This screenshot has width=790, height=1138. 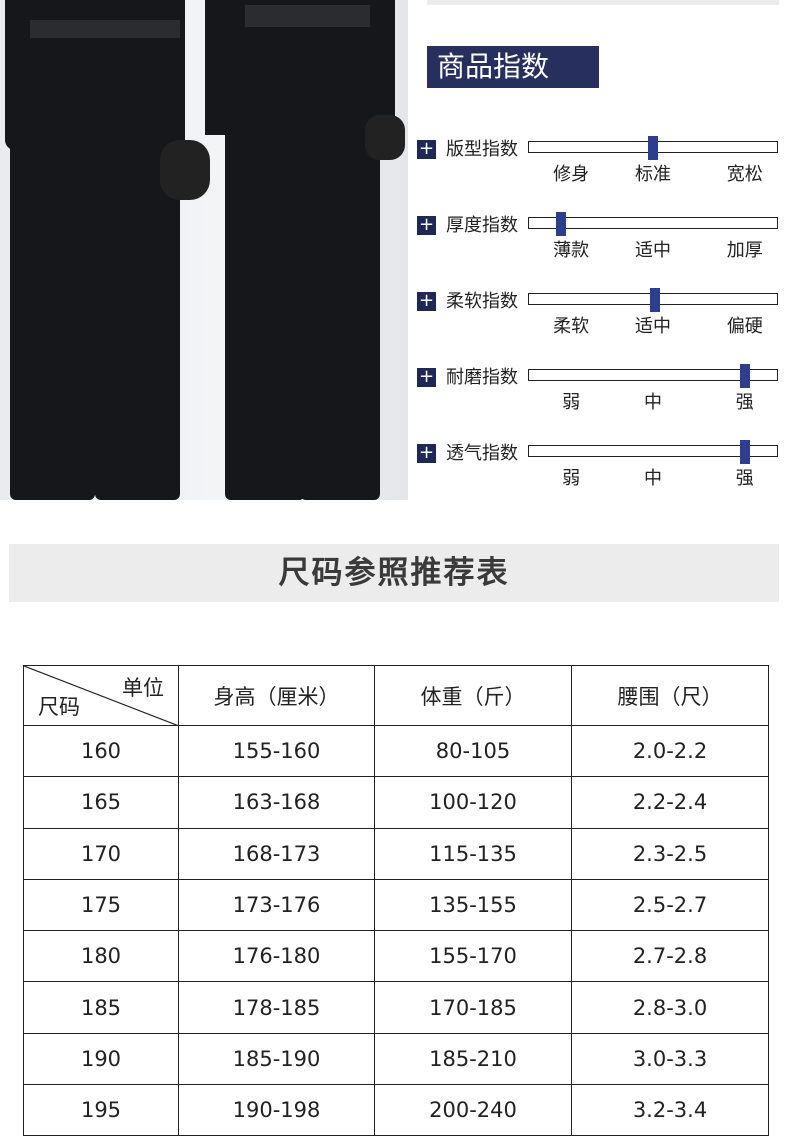 I want to click on divider, so click(x=603, y=2).